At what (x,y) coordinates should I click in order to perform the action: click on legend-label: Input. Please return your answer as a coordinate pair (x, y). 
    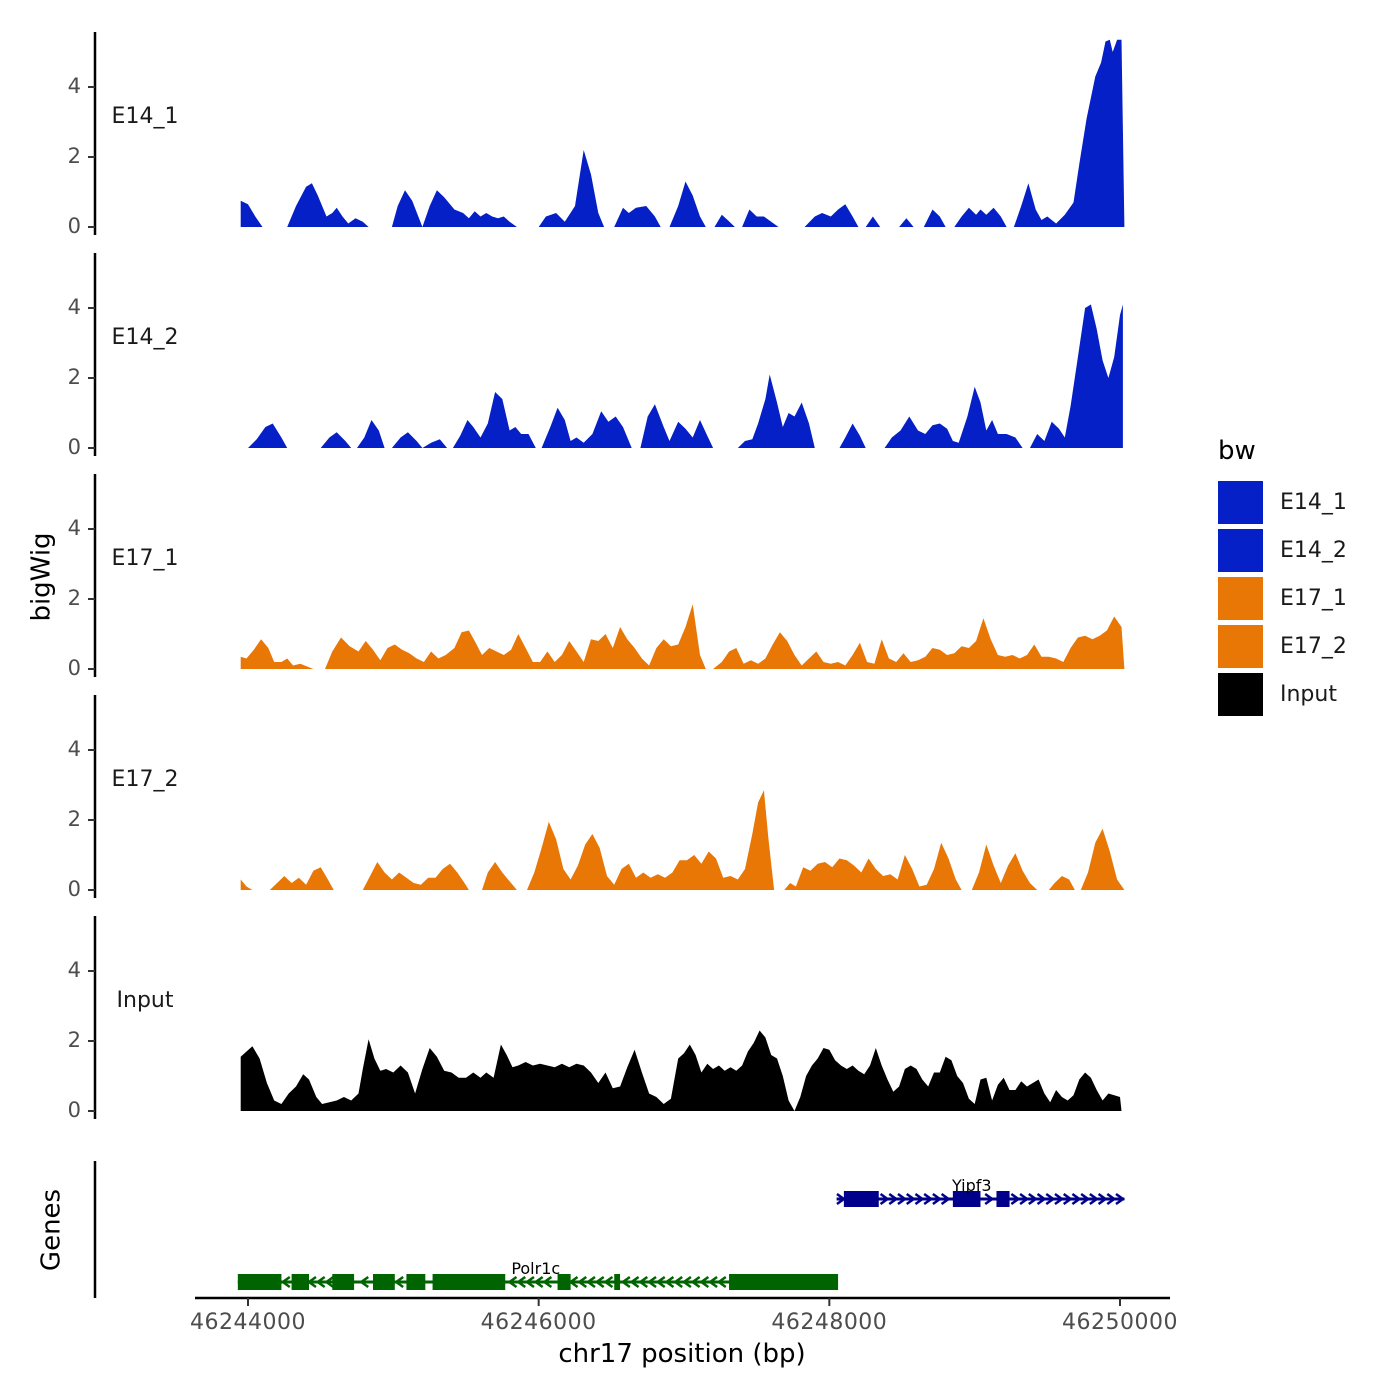
    Looking at the image, I should click on (1308, 694).